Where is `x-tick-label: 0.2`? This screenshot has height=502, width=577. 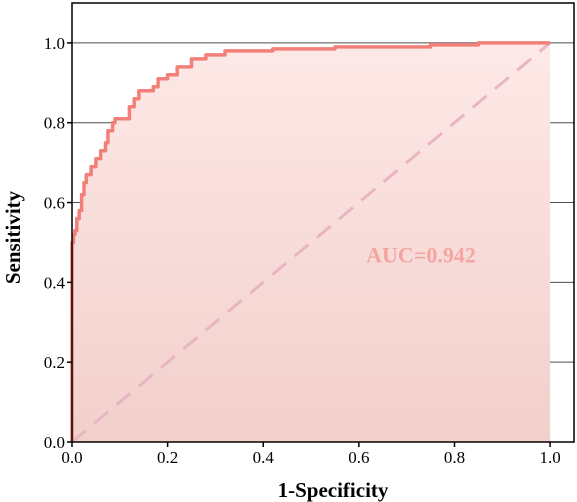 x-tick-label: 0.2 is located at coordinates (167, 457).